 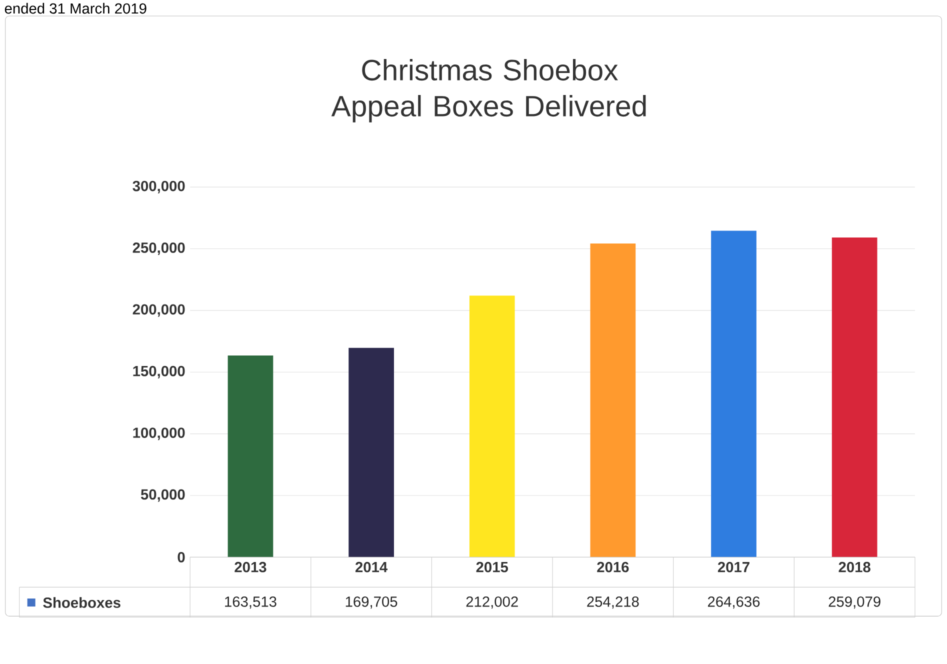 What do you see at coordinates (75, 8) in the screenshot?
I see `text: ended 31 March 2019` at bounding box center [75, 8].